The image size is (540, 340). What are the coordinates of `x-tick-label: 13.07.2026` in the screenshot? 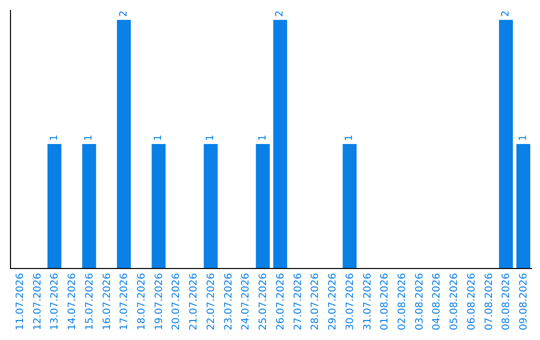 It's located at (55, 301).